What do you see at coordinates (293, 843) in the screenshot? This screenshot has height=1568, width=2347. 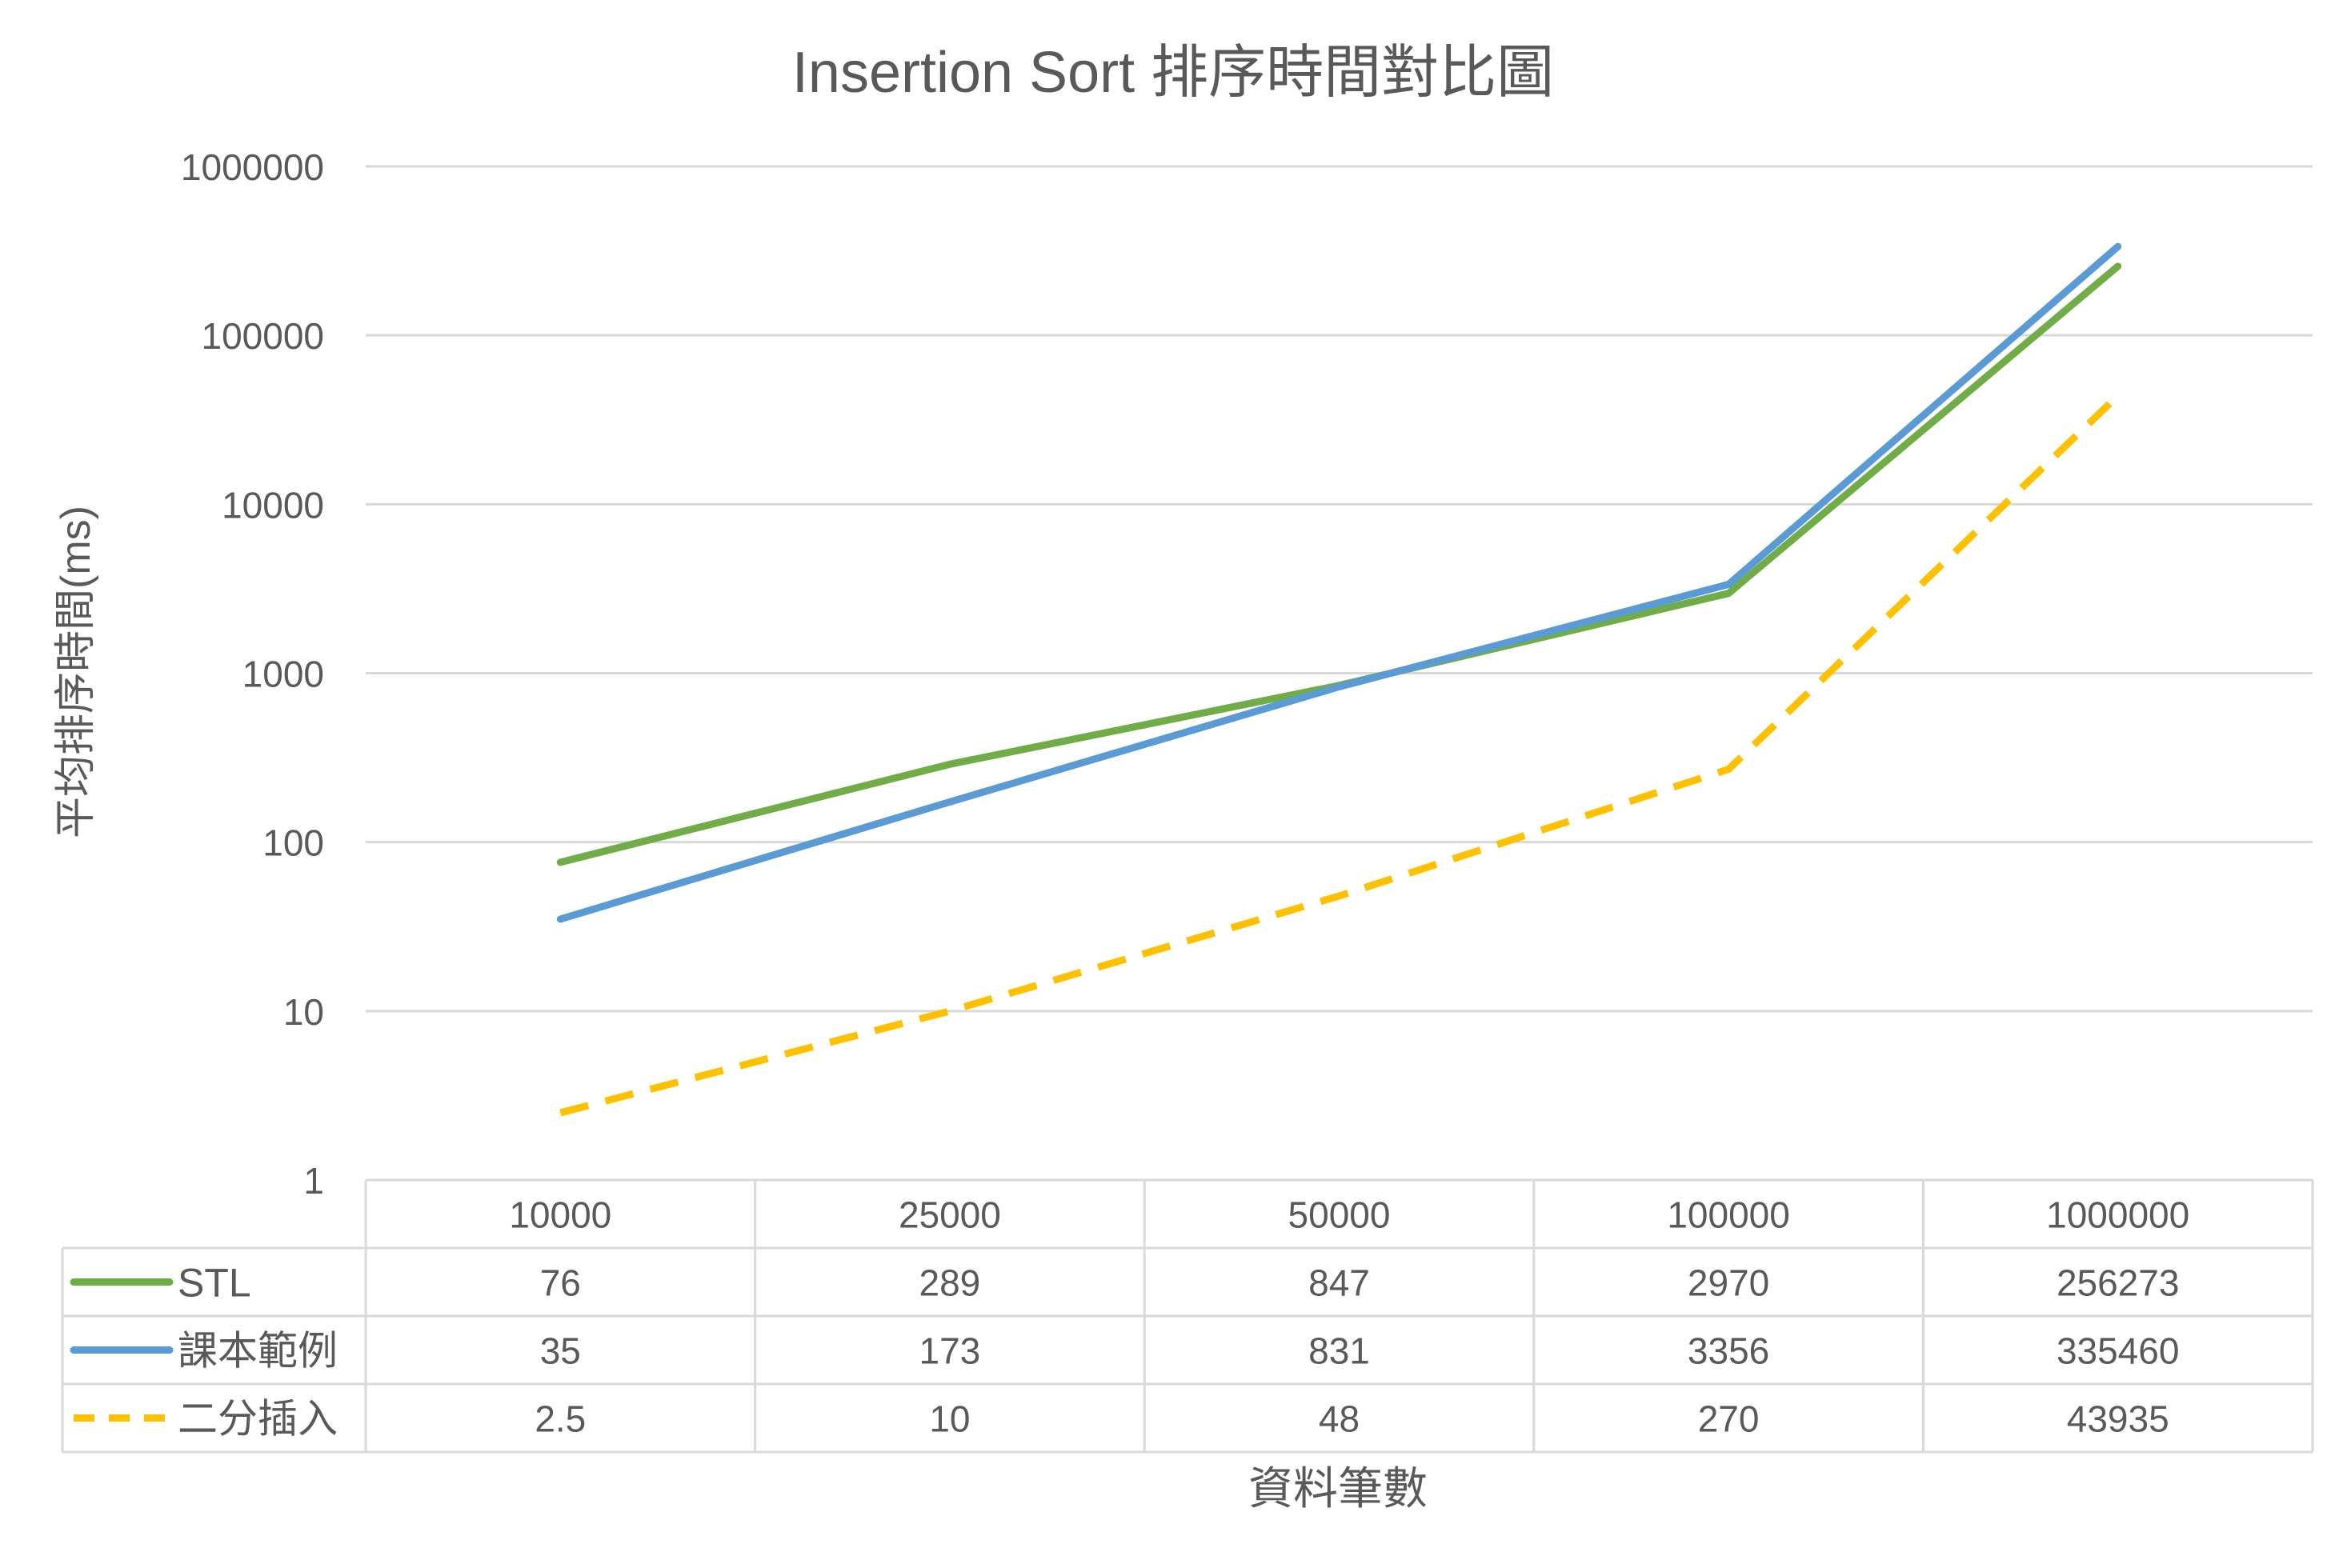 I see `y-tick-label: 100` at bounding box center [293, 843].